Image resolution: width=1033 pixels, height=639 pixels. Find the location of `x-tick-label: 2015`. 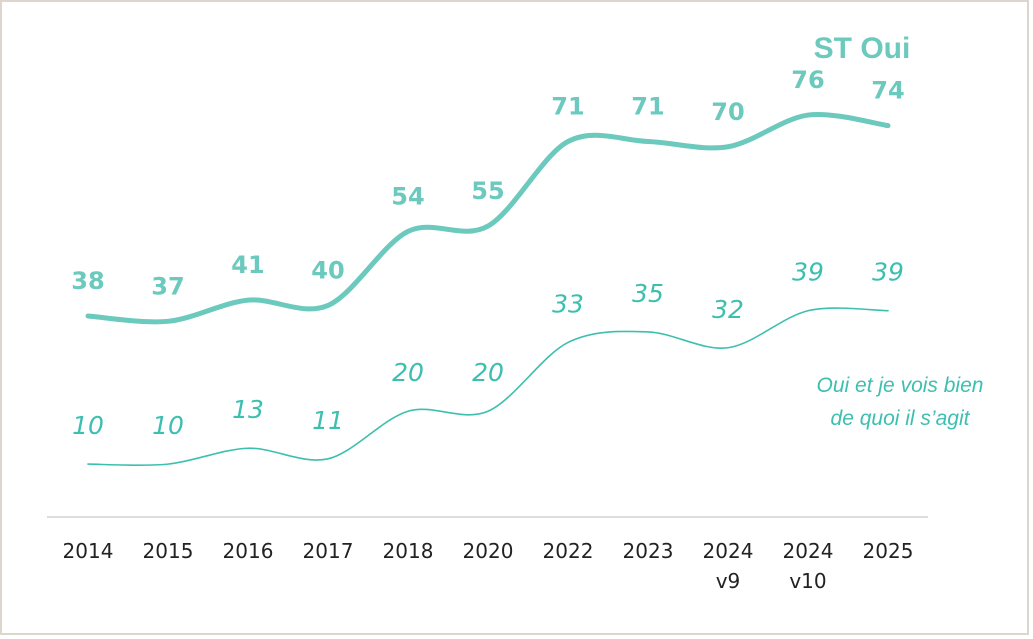

x-tick-label: 2015 is located at coordinates (168, 551).